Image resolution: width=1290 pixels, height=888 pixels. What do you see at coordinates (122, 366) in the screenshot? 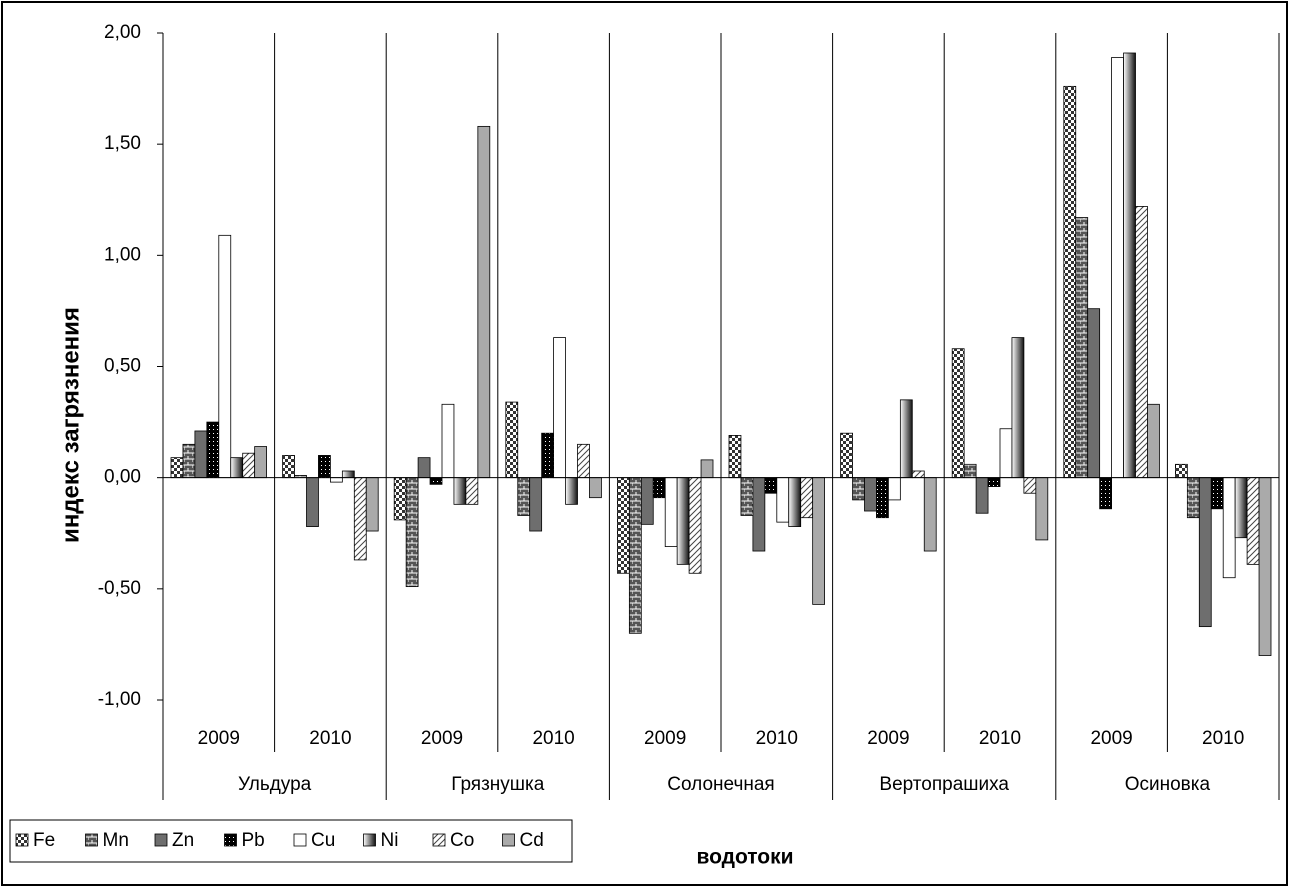
I see `y-tick-label: 0,50` at bounding box center [122, 366].